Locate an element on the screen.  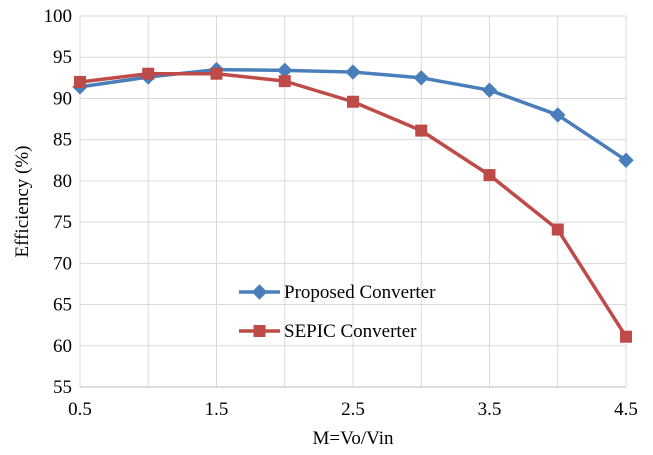
y-tick-label-70: 70 is located at coordinates (62, 263).